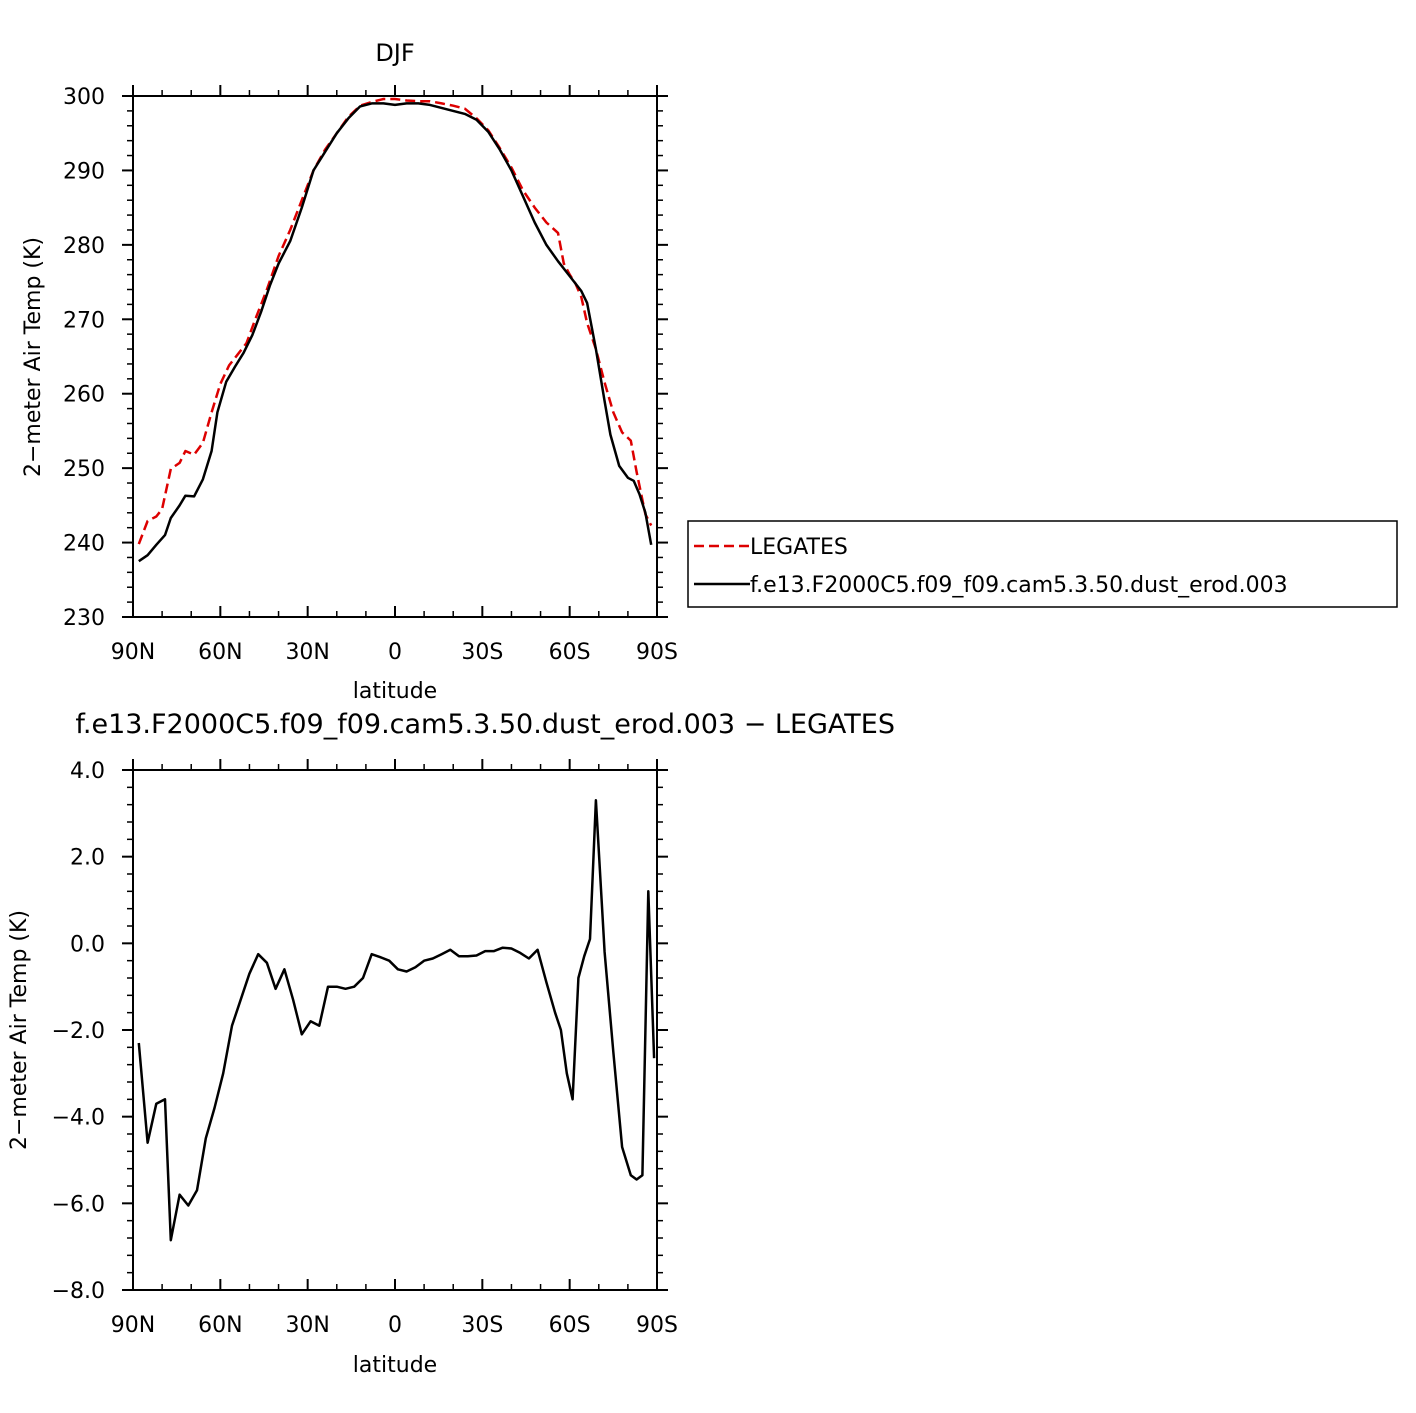 This screenshot has width=1416, height=1413. Describe the element at coordinates (570, 1325) in the screenshot. I see `bottom-chart-x-tick-label: 60S` at that location.